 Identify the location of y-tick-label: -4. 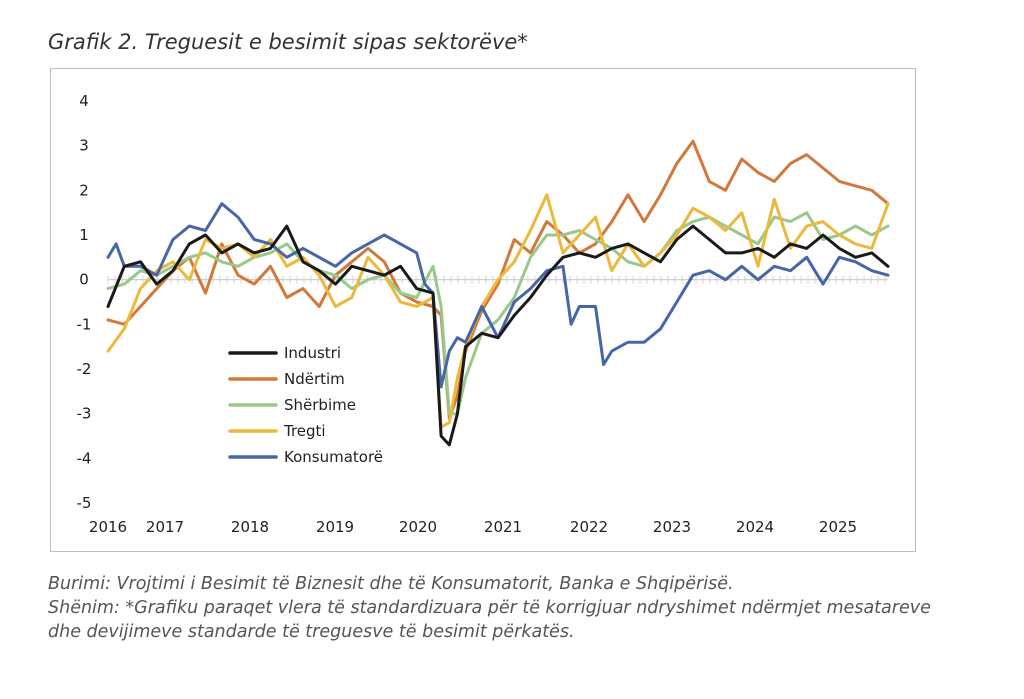
(84, 458).